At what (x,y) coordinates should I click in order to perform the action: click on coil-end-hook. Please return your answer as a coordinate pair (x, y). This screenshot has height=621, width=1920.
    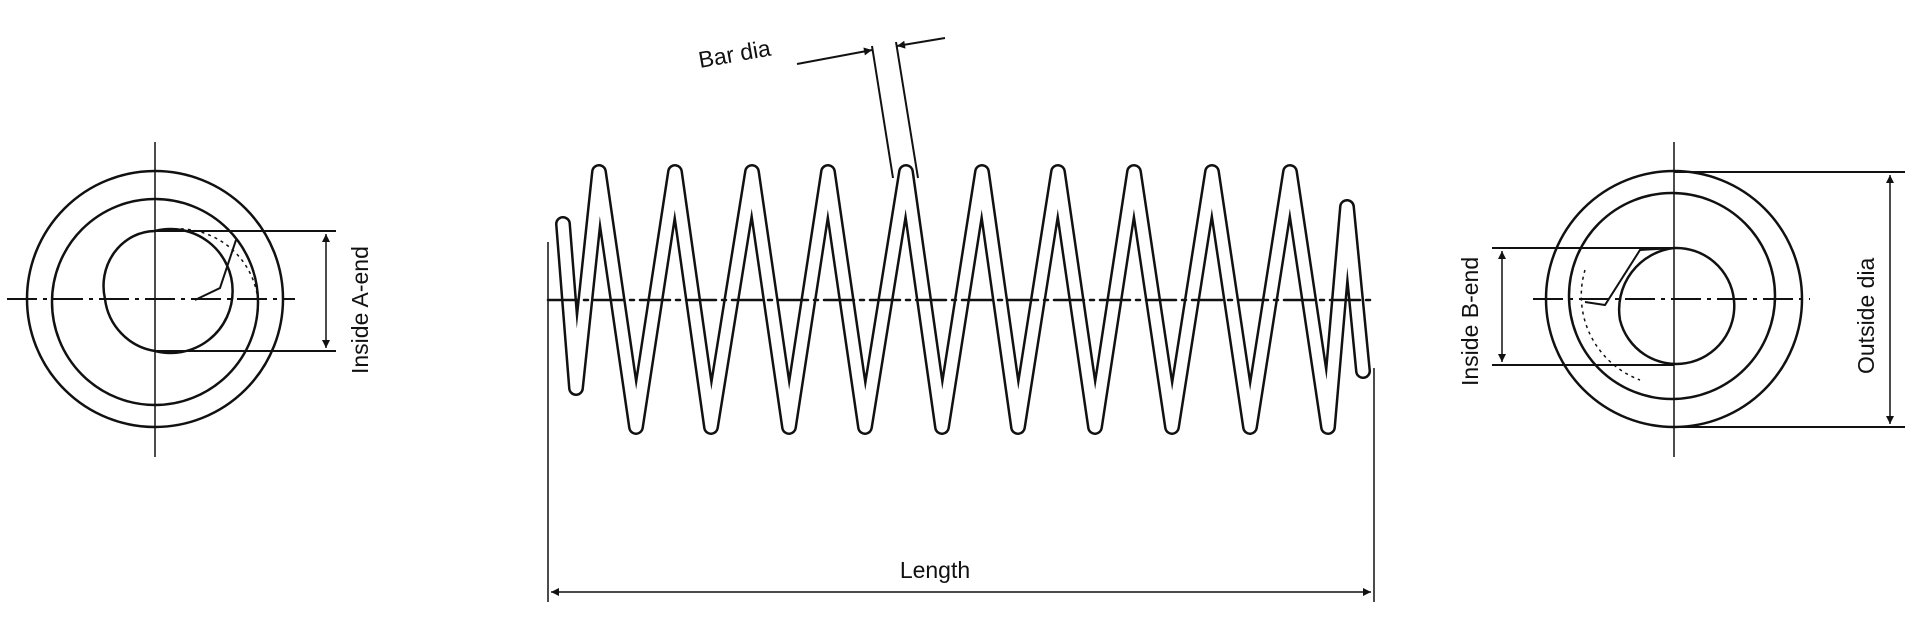
    Looking at the image, I should click on (215, 270).